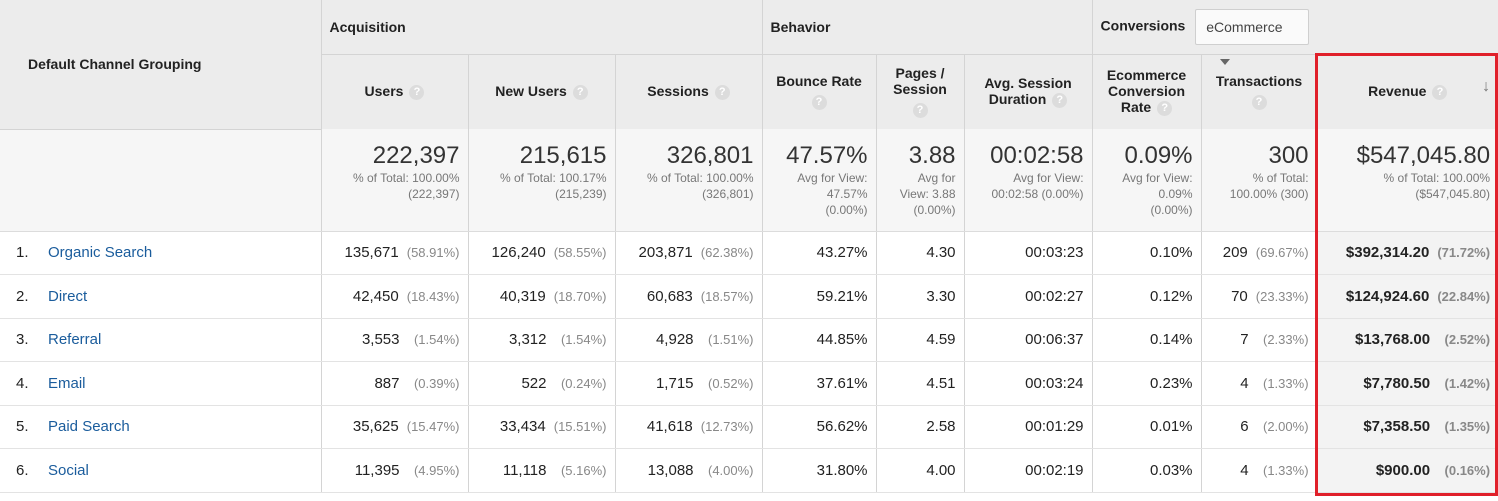  What do you see at coordinates (1407, 91) in the screenshot?
I see `col-revenue: Revenue? ↓` at bounding box center [1407, 91].